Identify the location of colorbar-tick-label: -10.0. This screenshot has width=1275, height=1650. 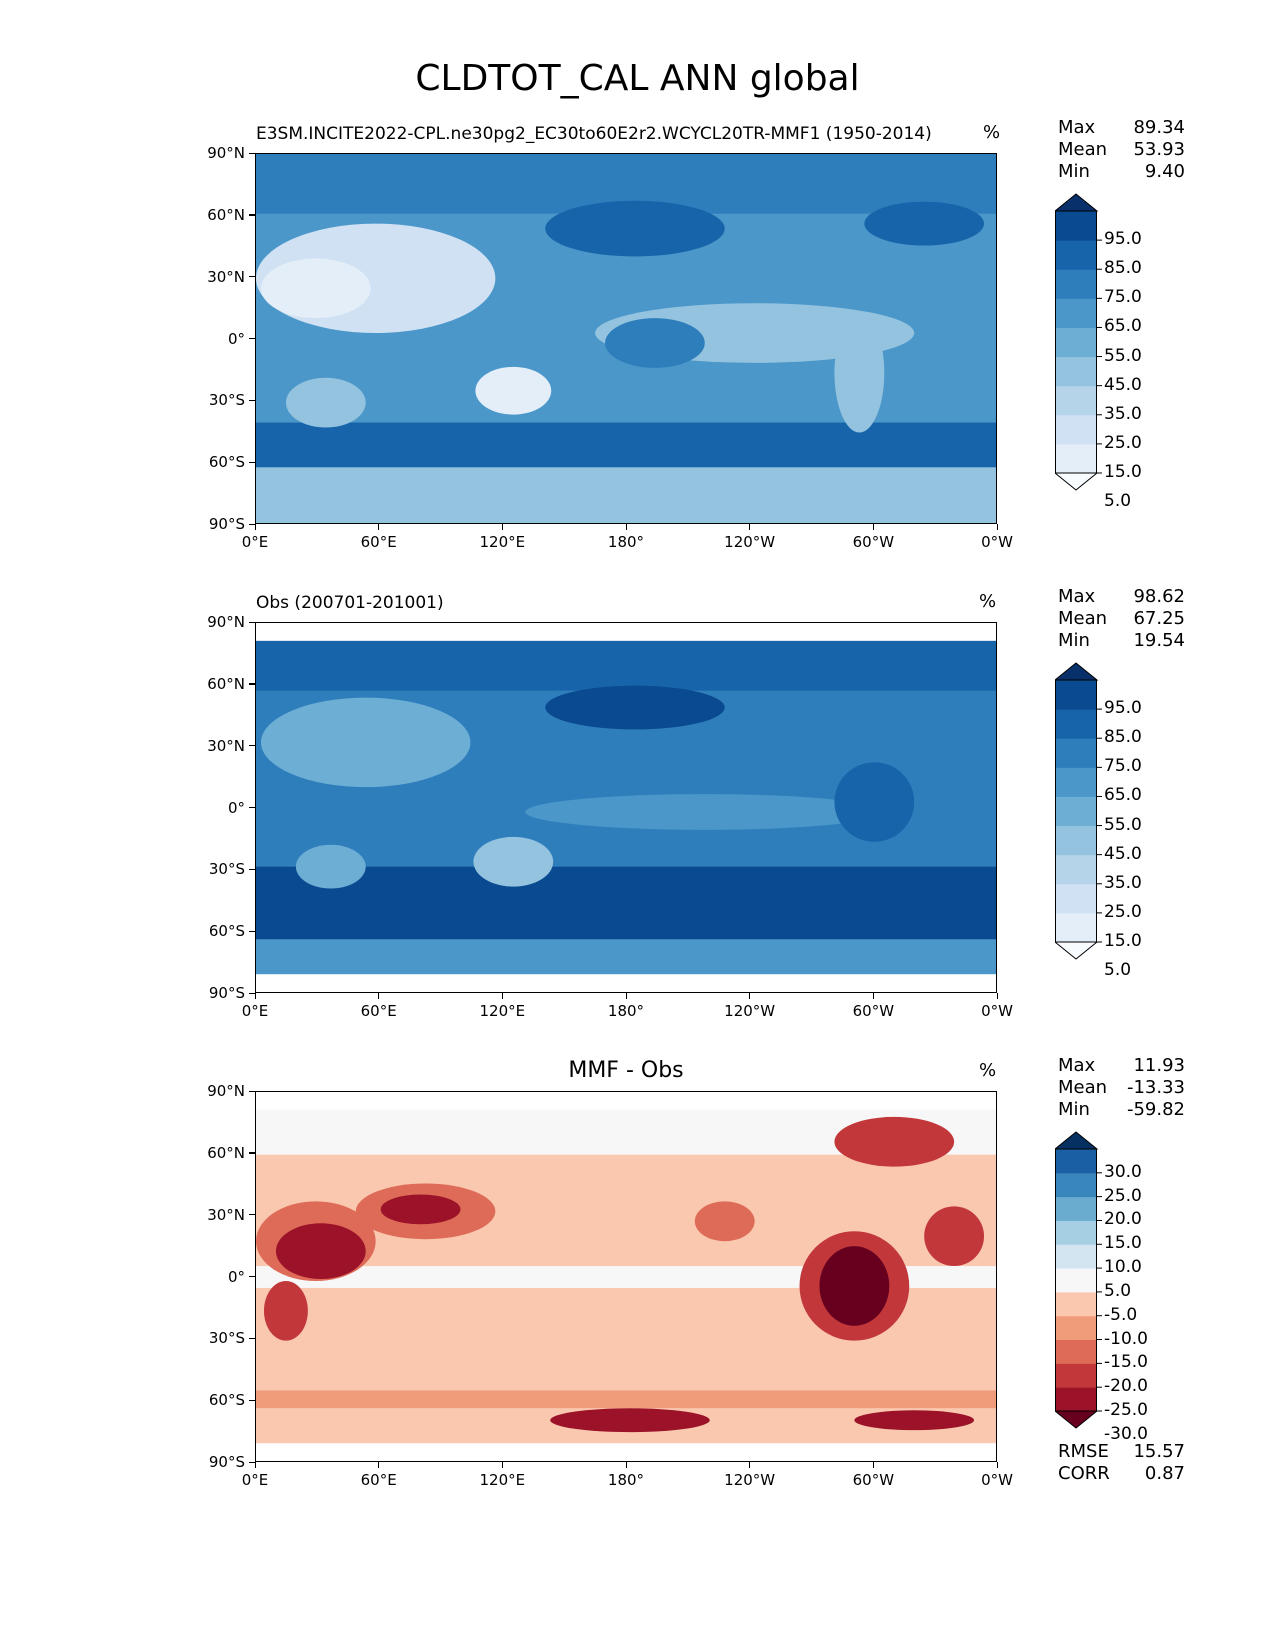
(1126, 1338).